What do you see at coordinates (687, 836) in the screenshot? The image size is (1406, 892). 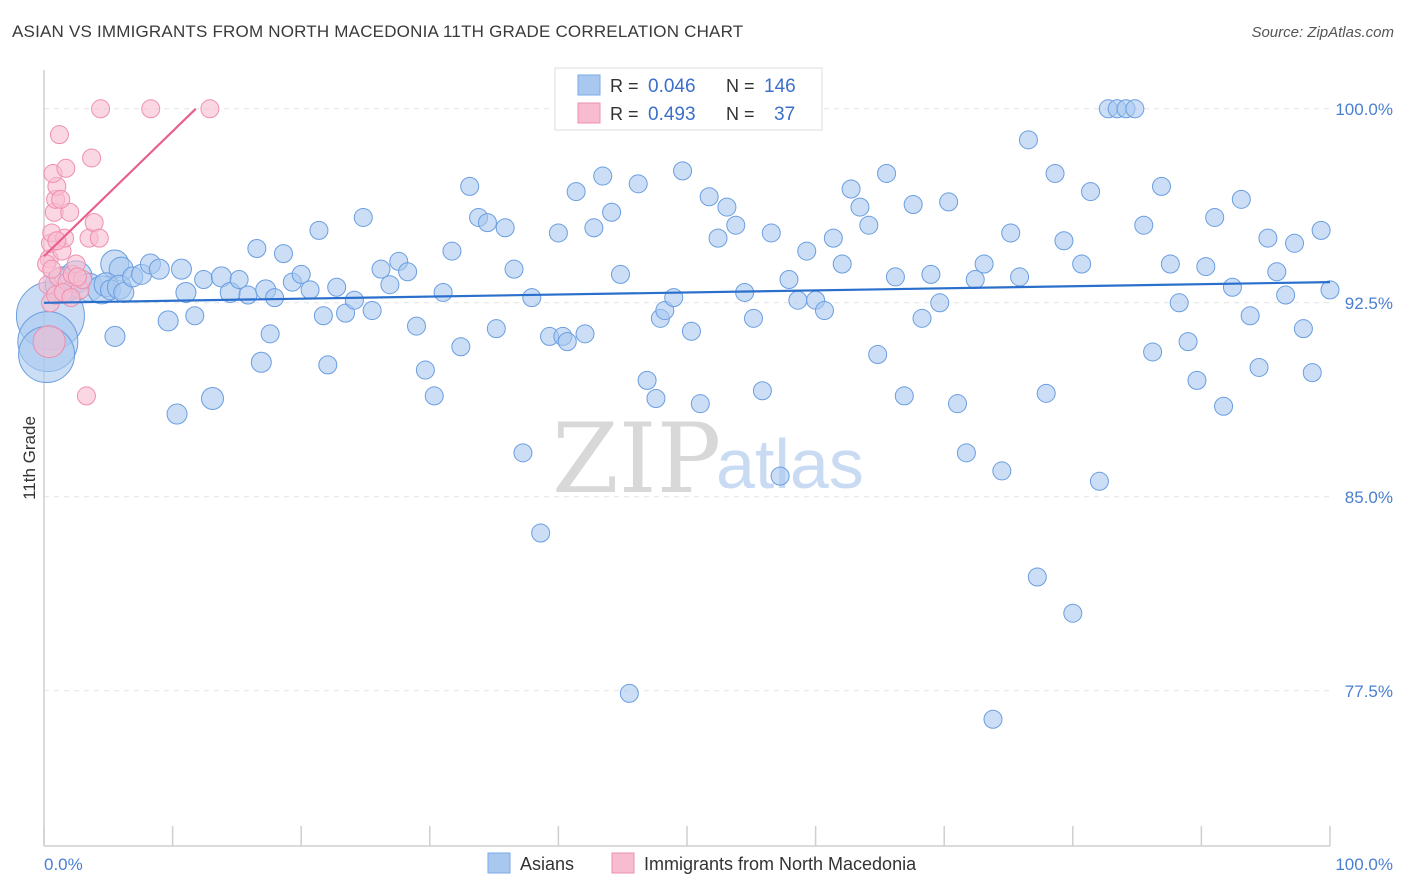 I see `x-ticks` at bounding box center [687, 836].